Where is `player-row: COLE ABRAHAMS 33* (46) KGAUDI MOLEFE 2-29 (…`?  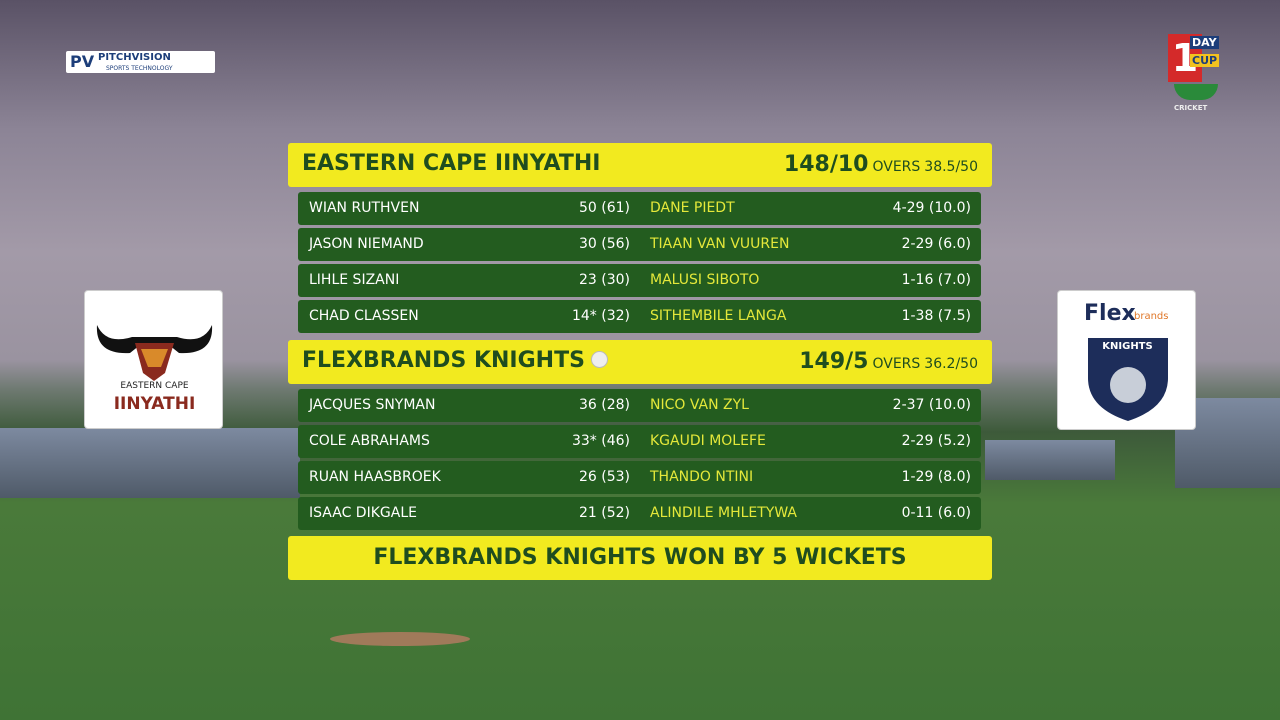
player-row: COLE ABRAHAMS 33* (46) KGAUDI MOLEFE 2-29 (… is located at coordinates (639, 441).